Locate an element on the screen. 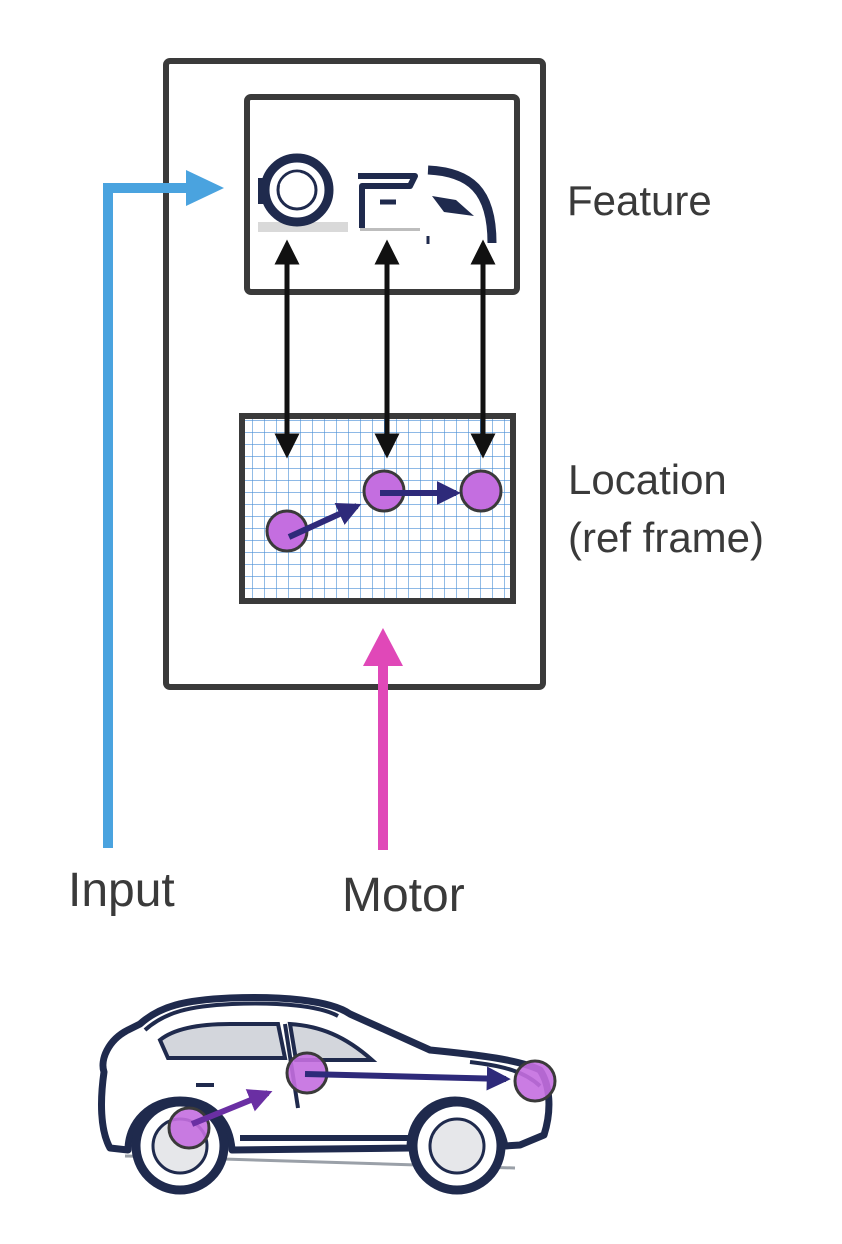 This screenshot has height=1244, width=842. car-node-wheel is located at coordinates (189, 1128).